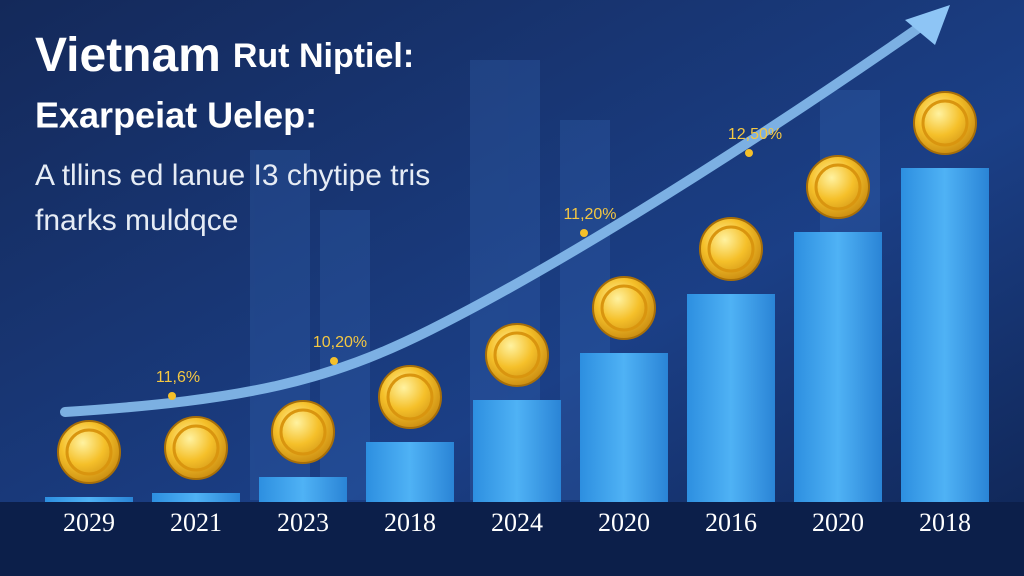 This screenshot has height=576, width=1024. I want to click on description: A tllins ed lanue I3 chytipe tris, so click(232, 175).